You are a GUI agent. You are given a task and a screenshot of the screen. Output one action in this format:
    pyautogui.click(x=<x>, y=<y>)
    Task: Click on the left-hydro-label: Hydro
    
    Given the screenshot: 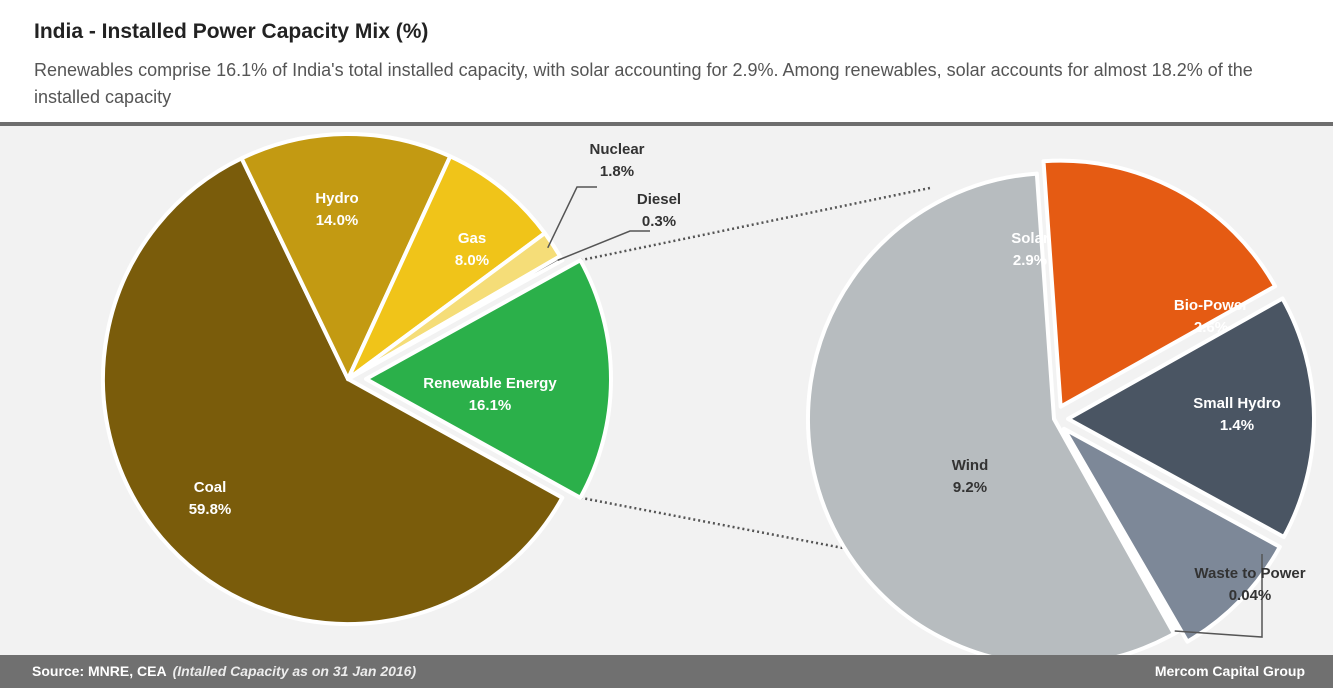 What is the action you would take?
    pyautogui.click(x=336, y=198)
    